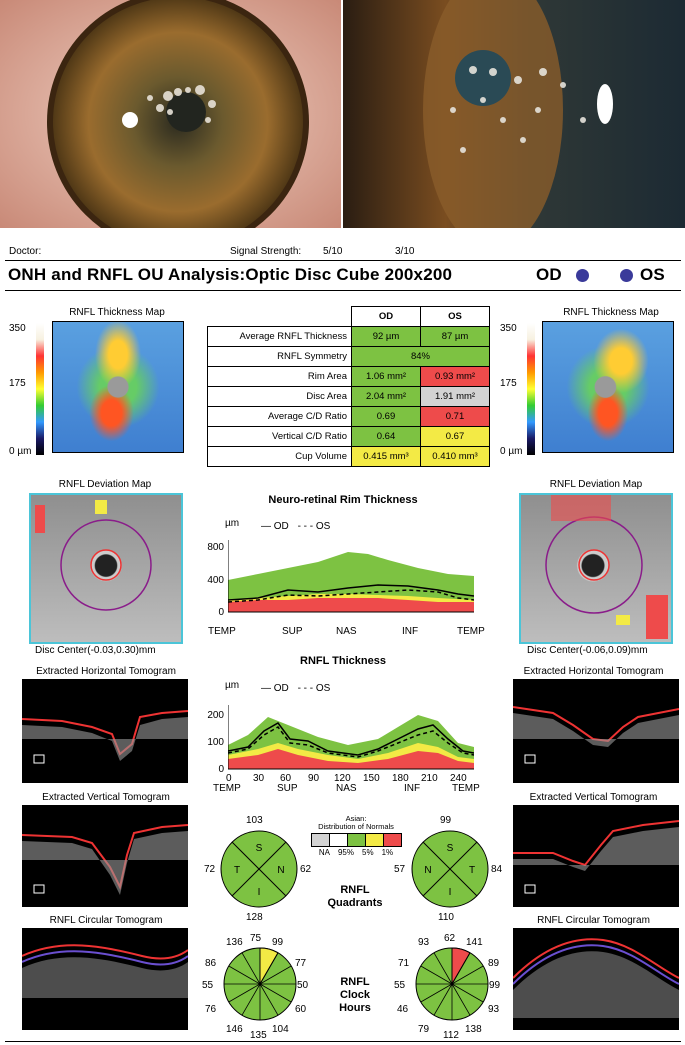 This screenshot has height=1045, width=685. Describe the element at coordinates (259, 869) in the screenshot. I see `od-quadrant-divider` at that location.